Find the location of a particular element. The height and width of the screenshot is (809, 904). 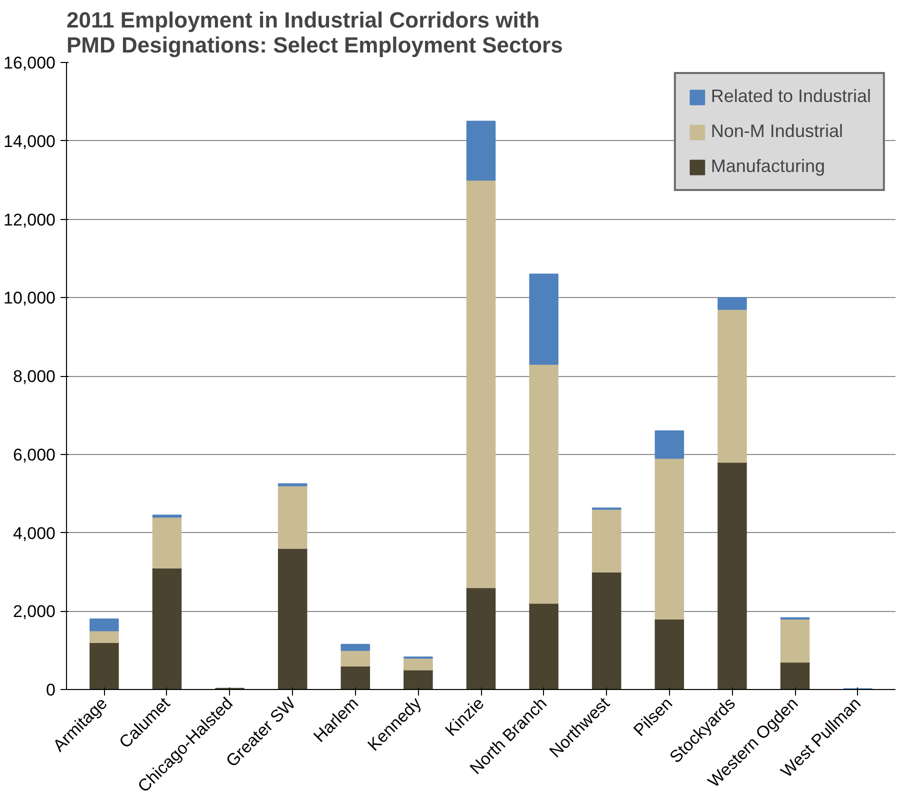

y-tick-label: 2,000 is located at coordinates (34, 612).